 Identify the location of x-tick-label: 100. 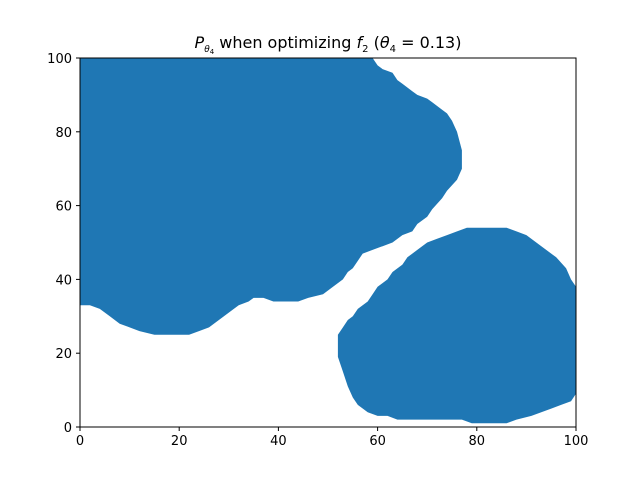
(576, 441).